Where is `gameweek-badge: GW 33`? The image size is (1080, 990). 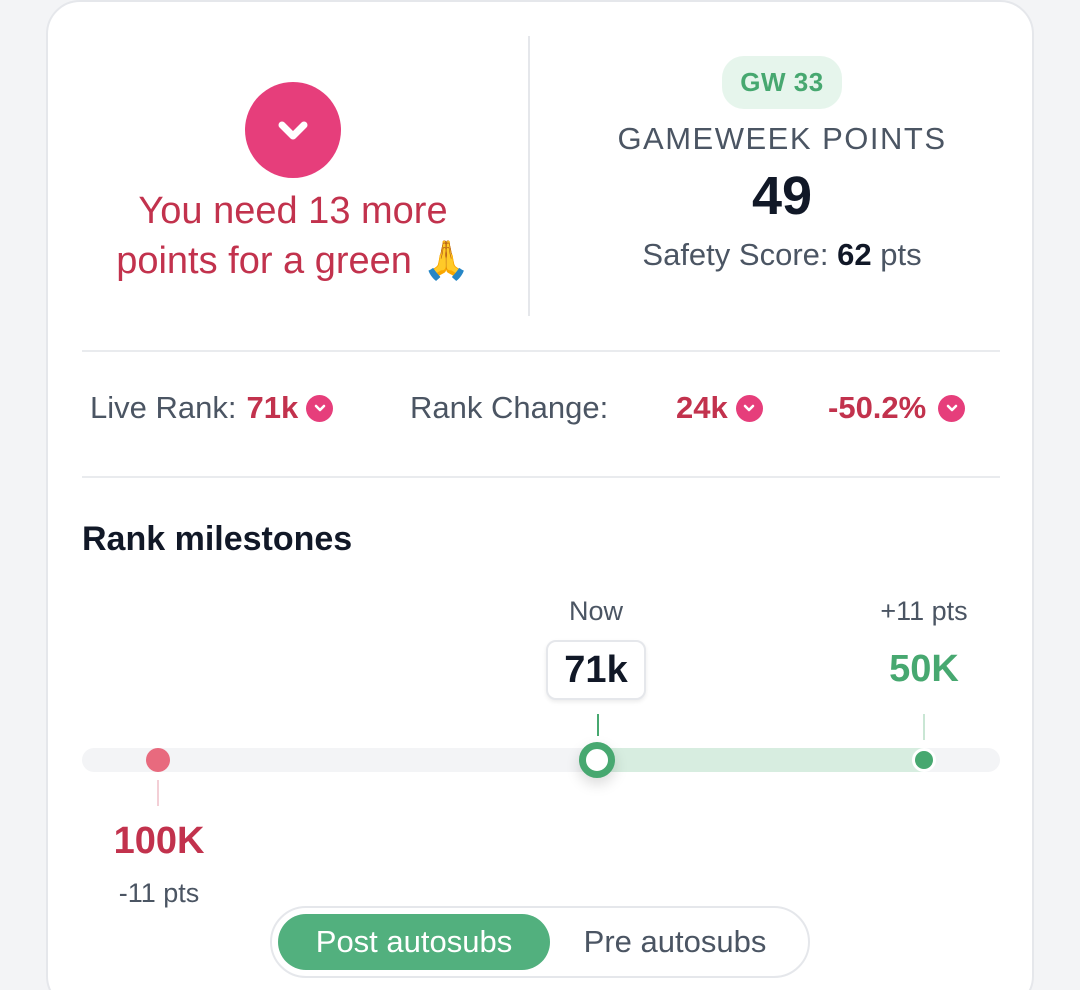
gameweek-badge: GW 33 is located at coordinates (782, 82).